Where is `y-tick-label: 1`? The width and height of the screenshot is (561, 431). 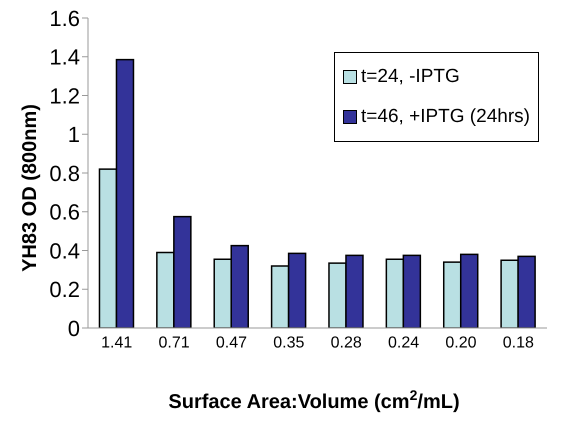
y-tick-label: 1 is located at coordinates (74, 135).